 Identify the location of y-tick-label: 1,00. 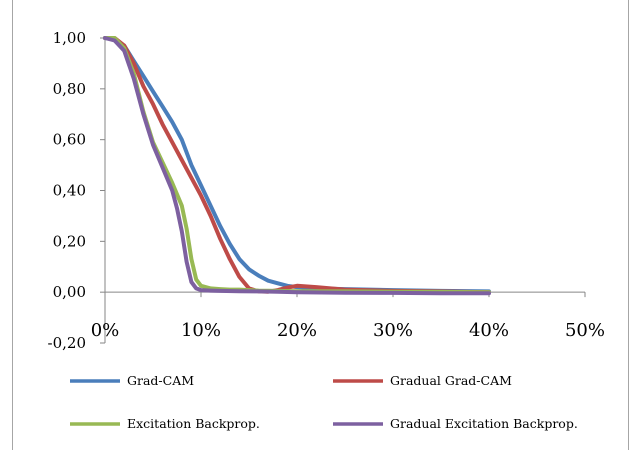
(69, 38).